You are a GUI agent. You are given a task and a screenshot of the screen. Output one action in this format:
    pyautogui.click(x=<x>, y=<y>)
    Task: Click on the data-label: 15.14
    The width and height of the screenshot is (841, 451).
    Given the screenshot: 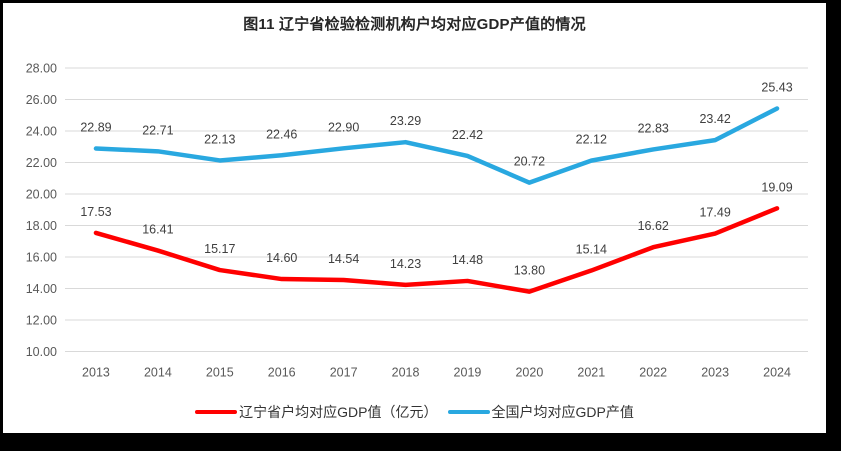 What is the action you would take?
    pyautogui.click(x=591, y=250)
    